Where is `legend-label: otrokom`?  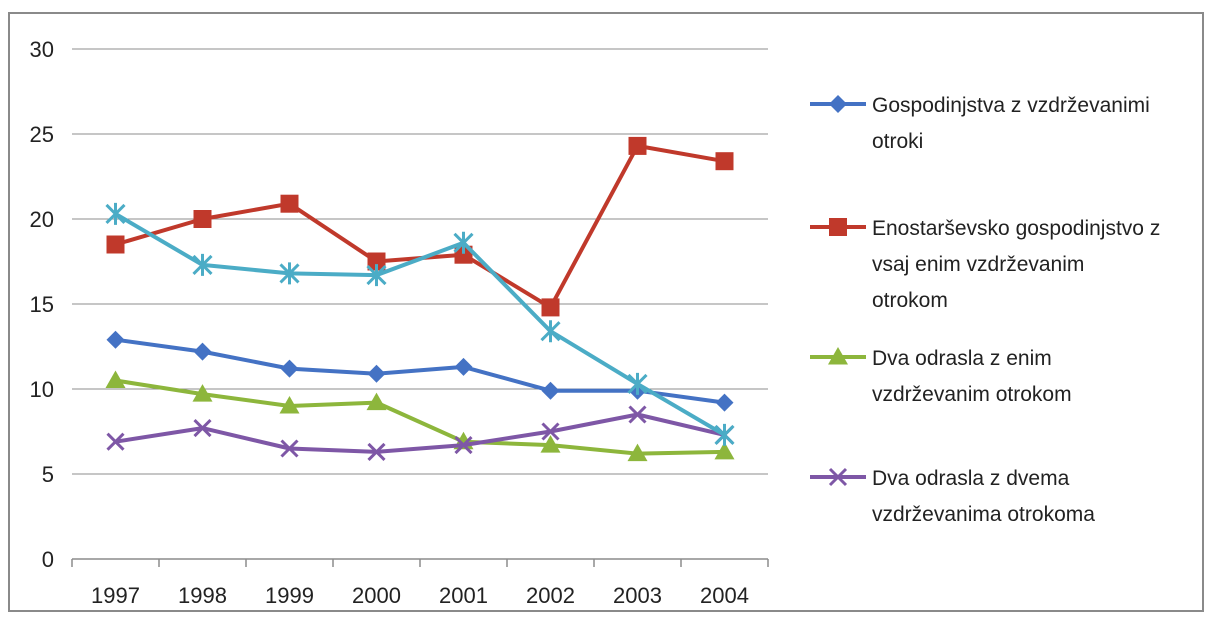
legend-label: otrokom is located at coordinates (910, 300).